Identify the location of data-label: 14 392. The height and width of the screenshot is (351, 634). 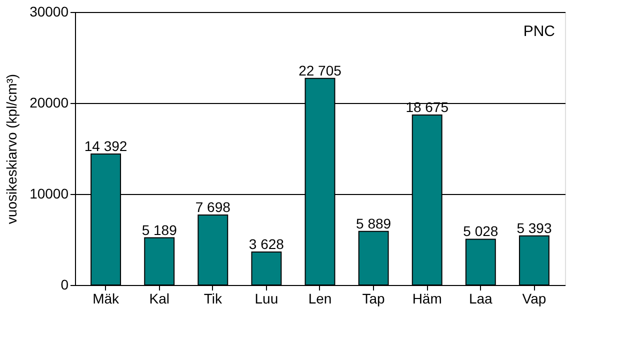
(106, 146).